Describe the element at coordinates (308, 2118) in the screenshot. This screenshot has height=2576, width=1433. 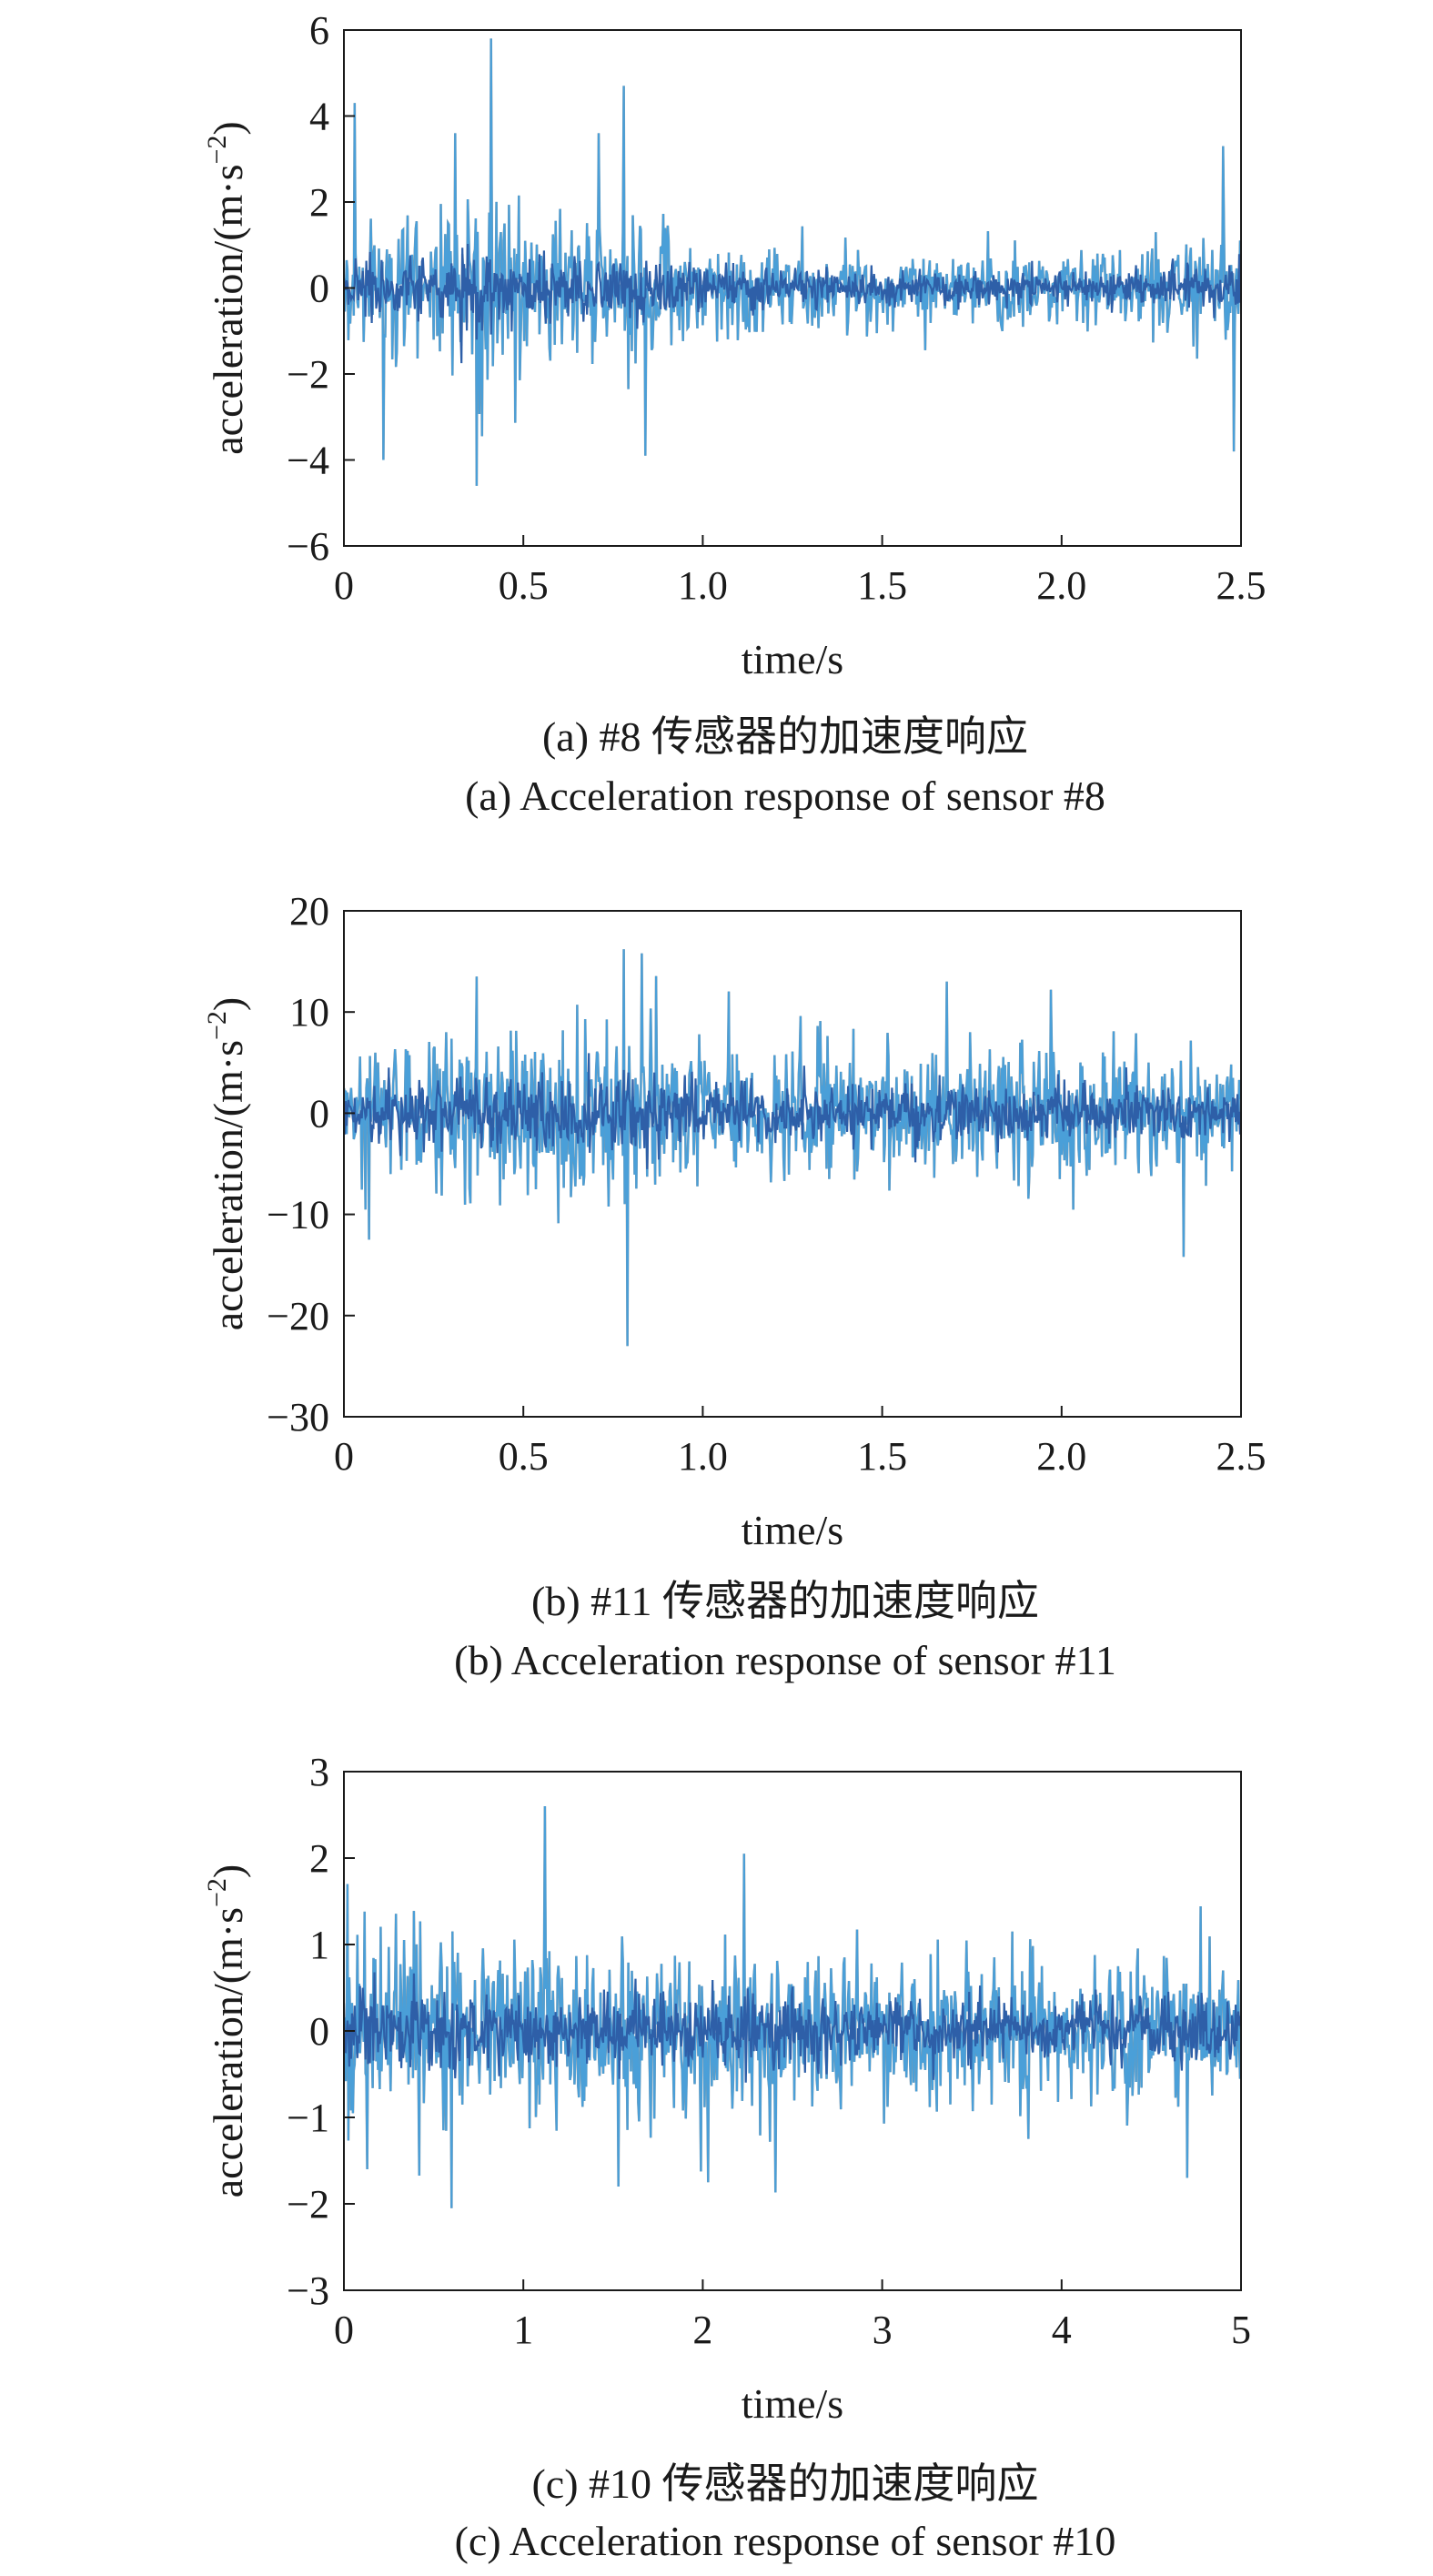
I see `y-tick-label: −1` at that location.